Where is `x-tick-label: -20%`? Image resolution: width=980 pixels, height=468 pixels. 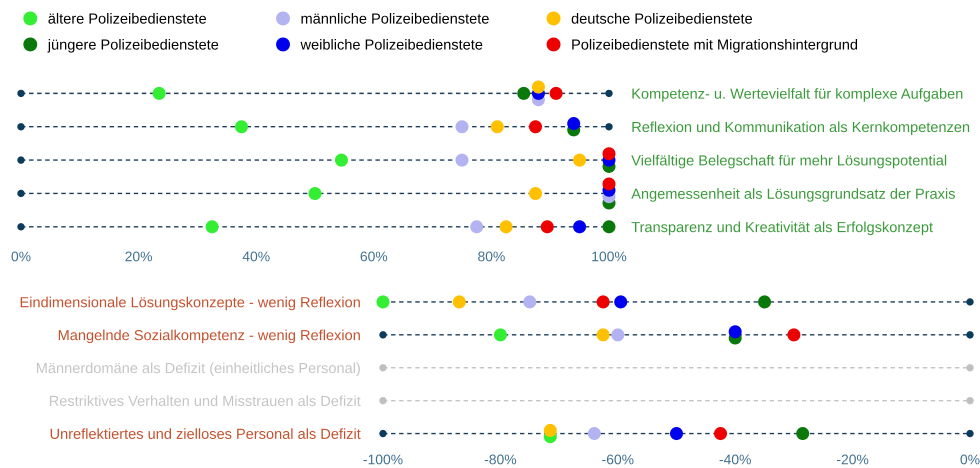 x-tick-label: -20% is located at coordinates (852, 459).